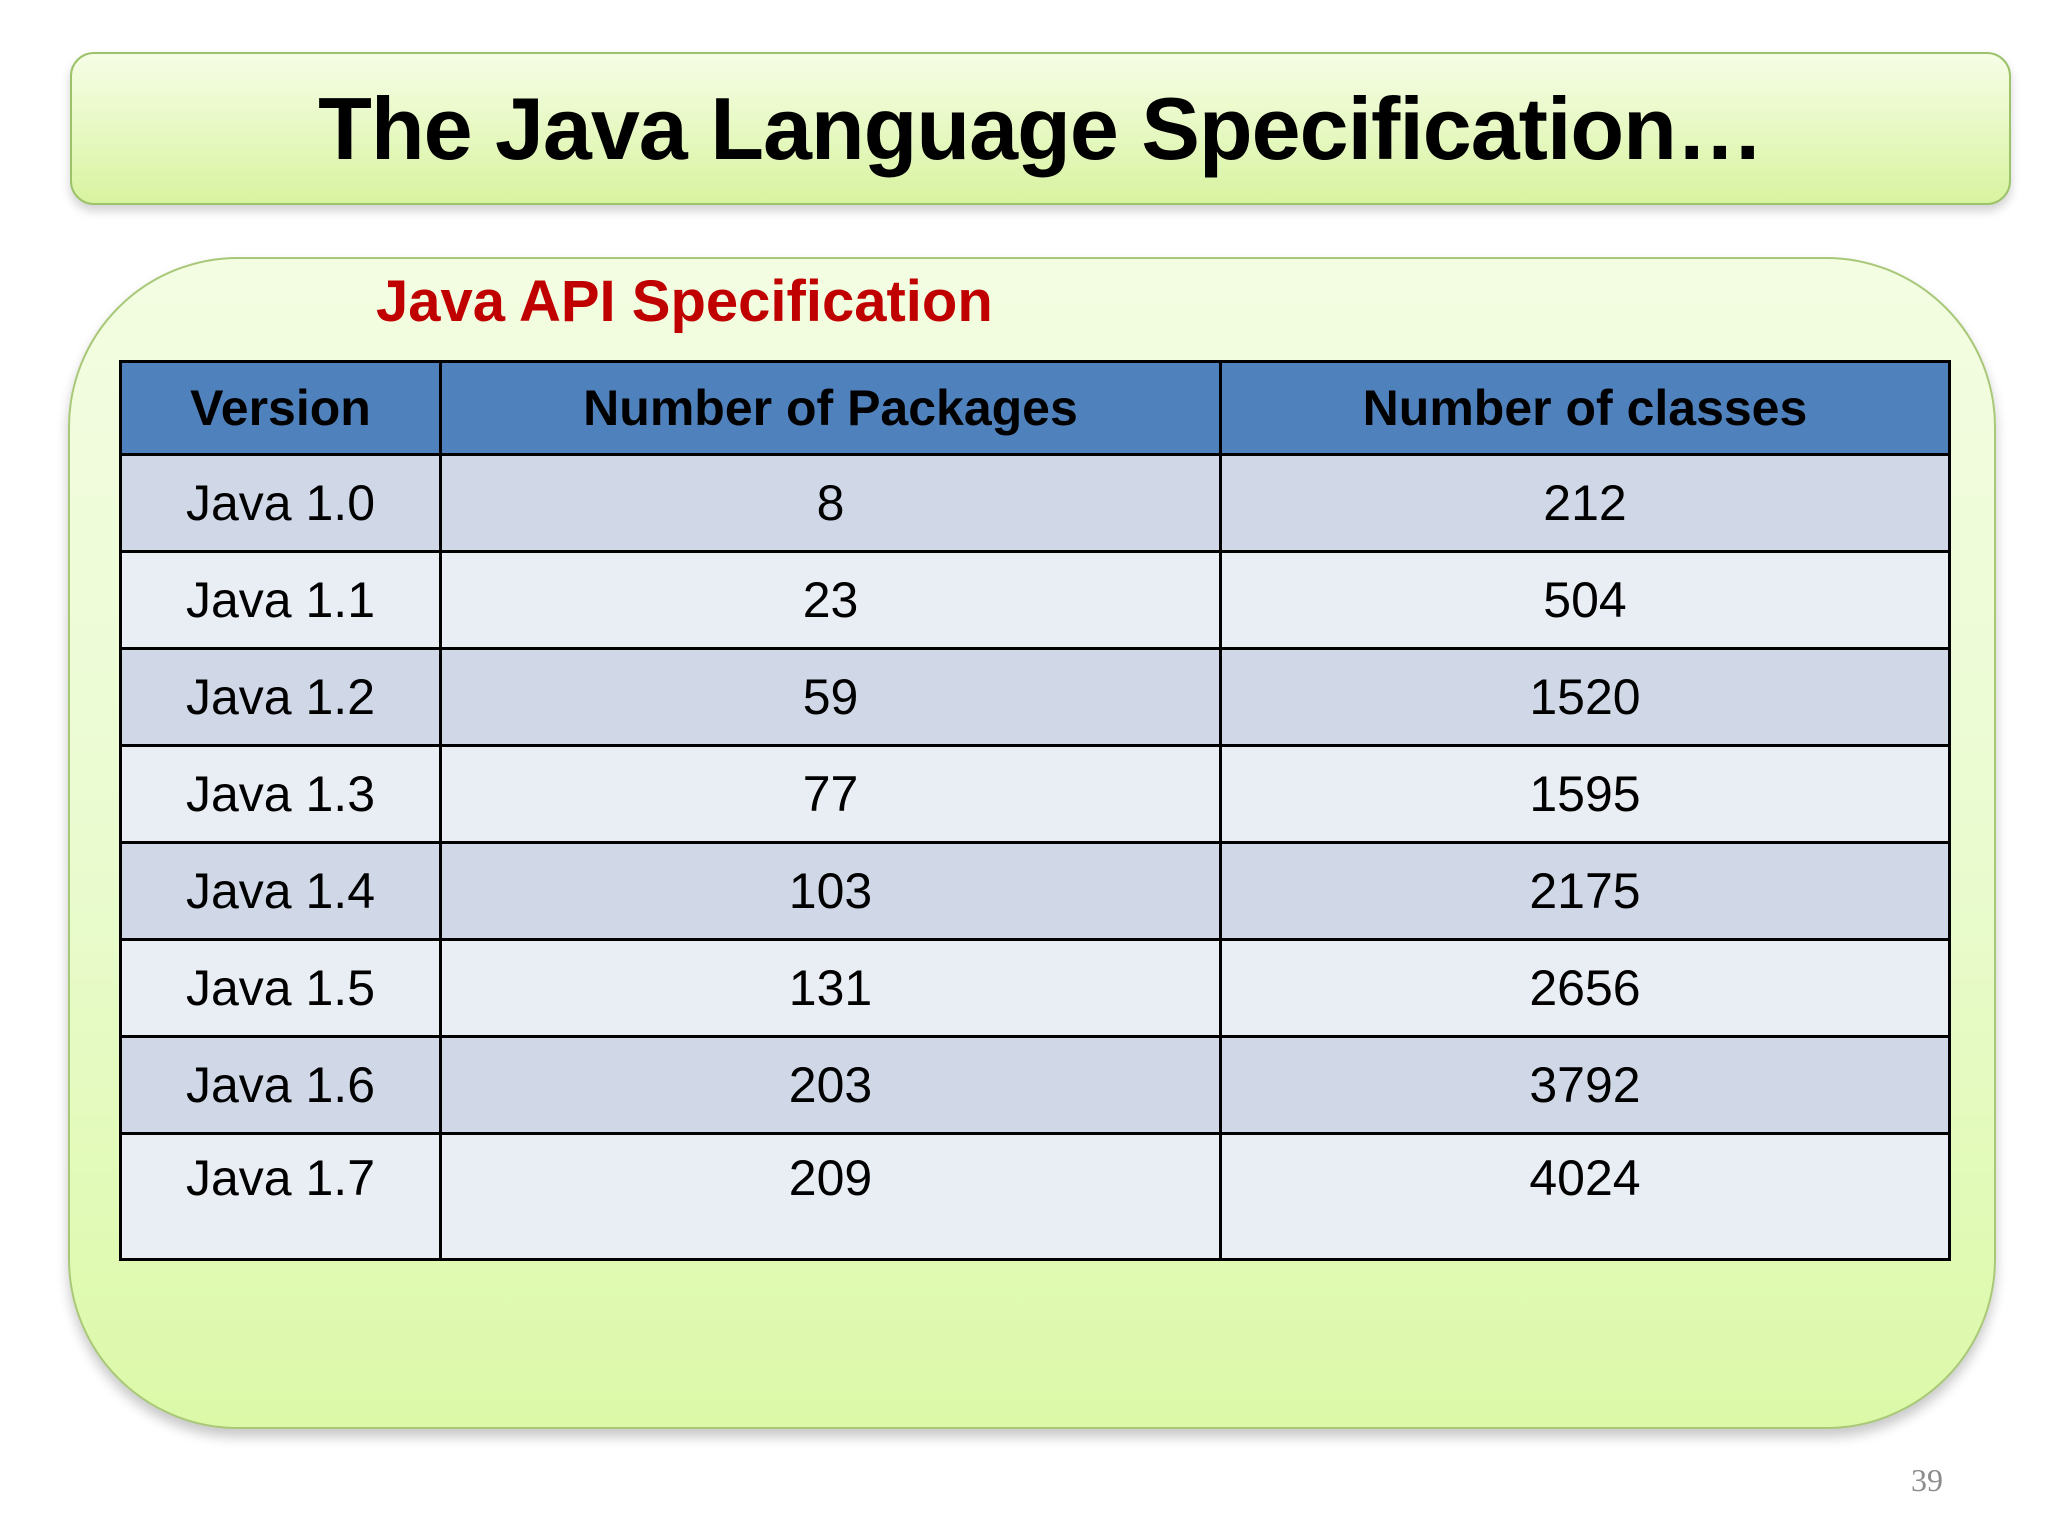 The height and width of the screenshot is (1536, 2048). What do you see at coordinates (1585, 697) in the screenshot?
I see `cell-classes: 1520` at bounding box center [1585, 697].